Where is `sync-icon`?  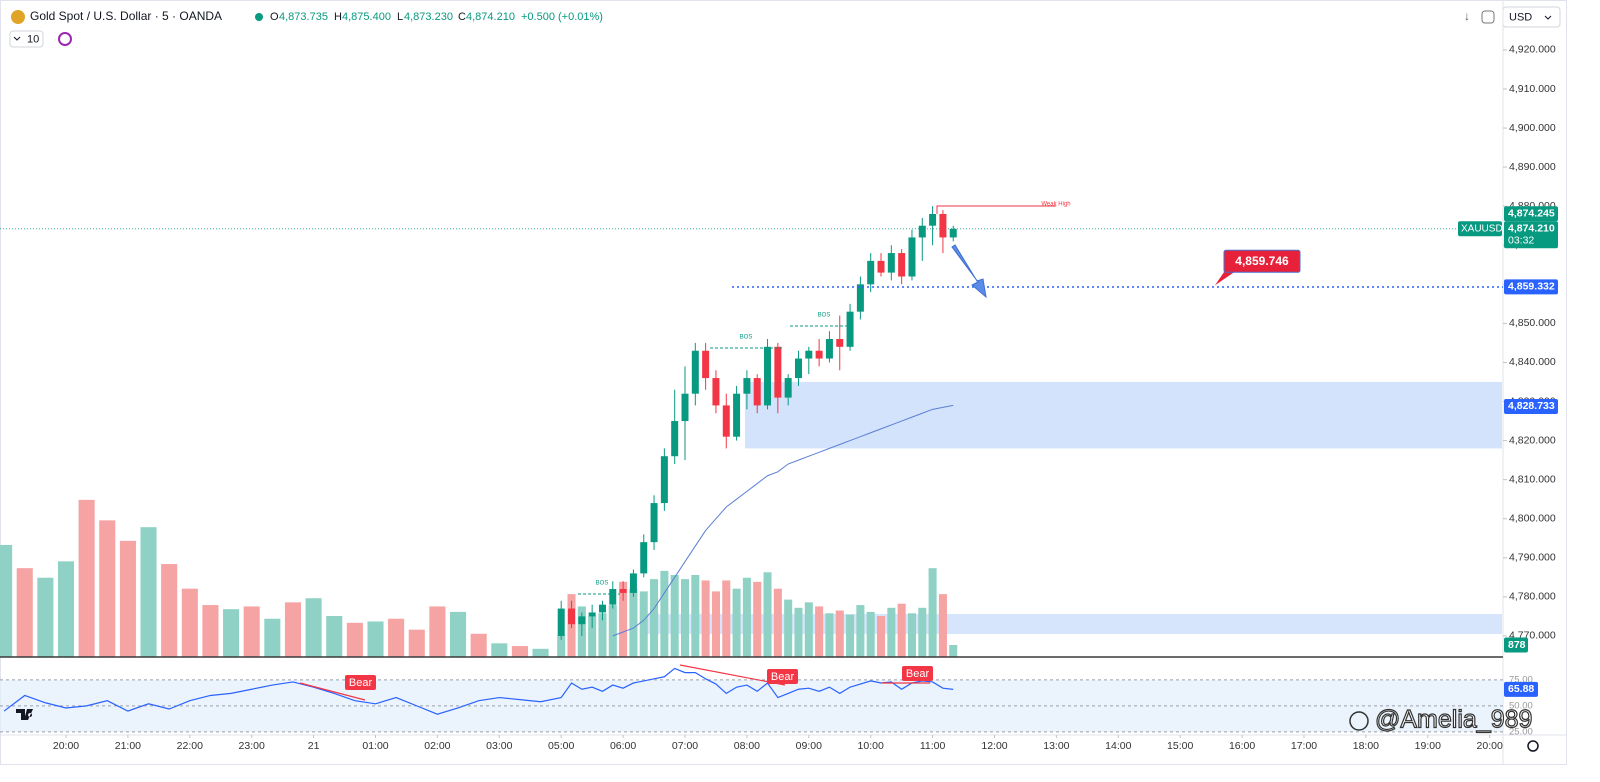 sync-icon is located at coordinates (1488, 17).